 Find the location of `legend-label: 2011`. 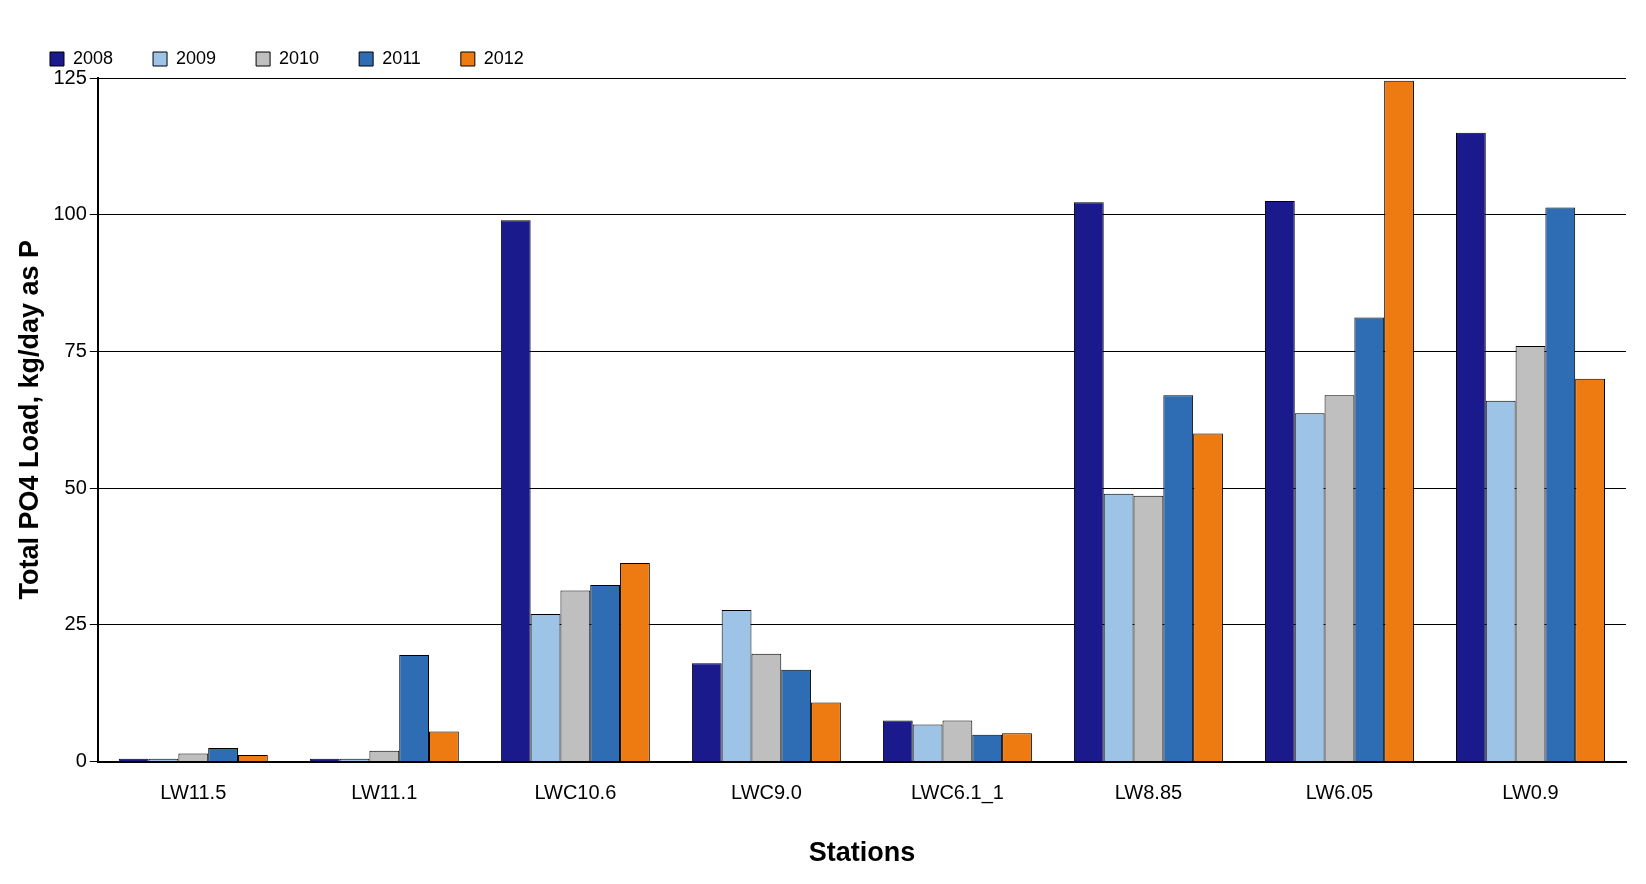

legend-label: 2011 is located at coordinates (401, 57).